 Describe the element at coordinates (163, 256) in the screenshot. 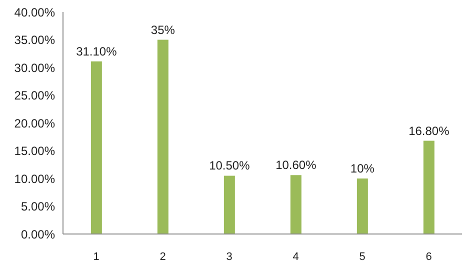

I see `x-tick-label: 2` at that location.